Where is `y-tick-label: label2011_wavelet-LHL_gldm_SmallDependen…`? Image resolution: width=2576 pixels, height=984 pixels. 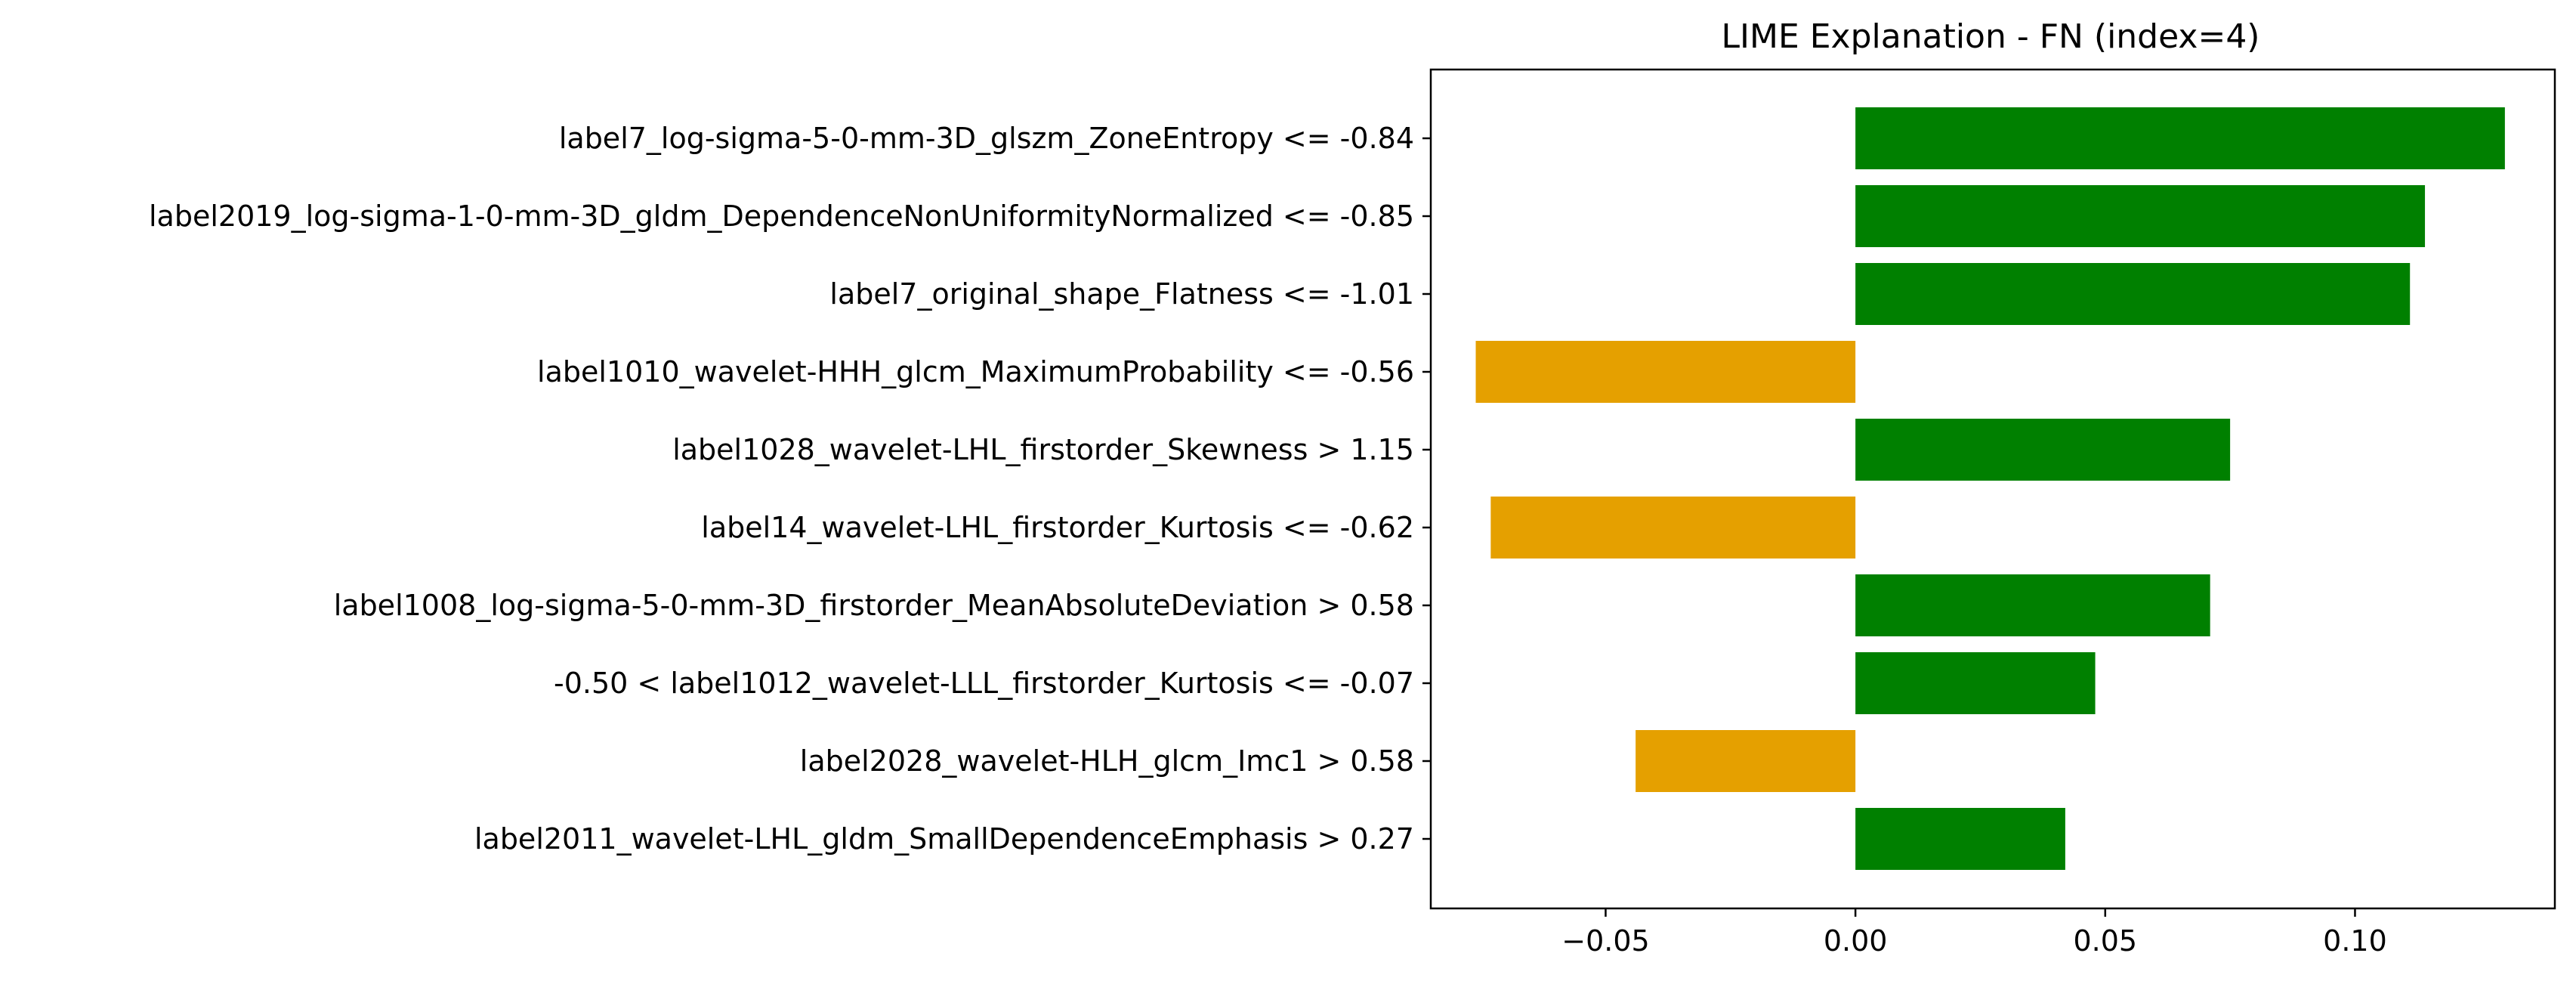 y-tick-label: label2011_wavelet-LHL_gldm_SmallDependen… is located at coordinates (944, 839).